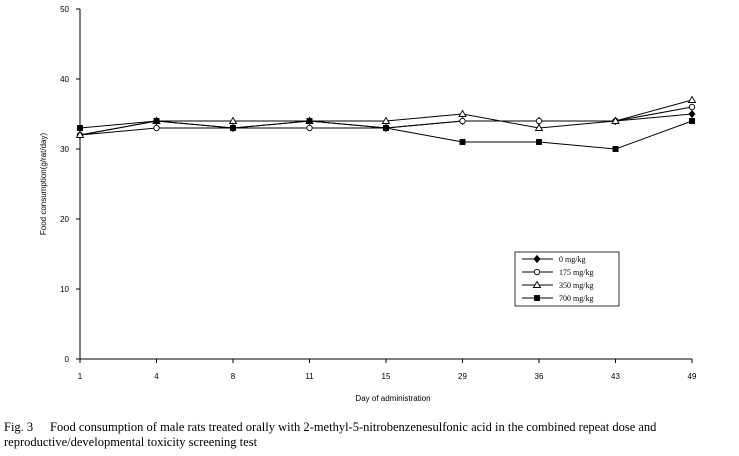 This screenshot has height=456, width=739. I want to click on x-tick-label: 43, so click(615, 376).